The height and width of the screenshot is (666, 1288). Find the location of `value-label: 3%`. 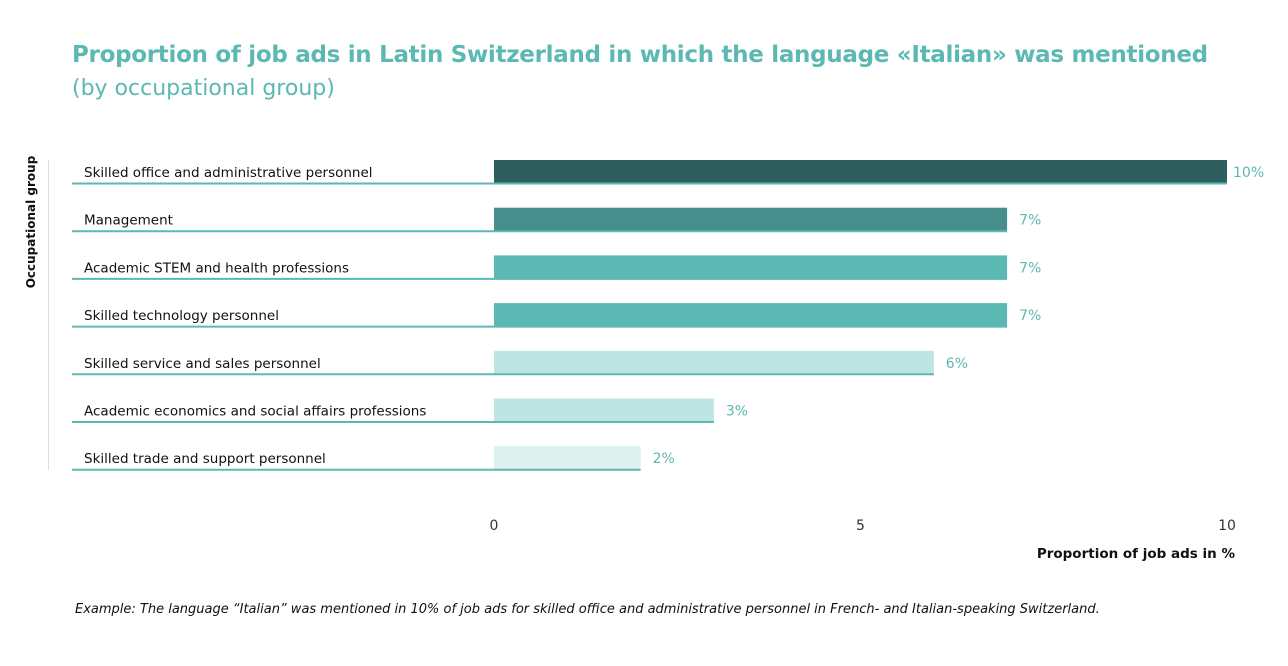

value-label: 3% is located at coordinates (737, 412).